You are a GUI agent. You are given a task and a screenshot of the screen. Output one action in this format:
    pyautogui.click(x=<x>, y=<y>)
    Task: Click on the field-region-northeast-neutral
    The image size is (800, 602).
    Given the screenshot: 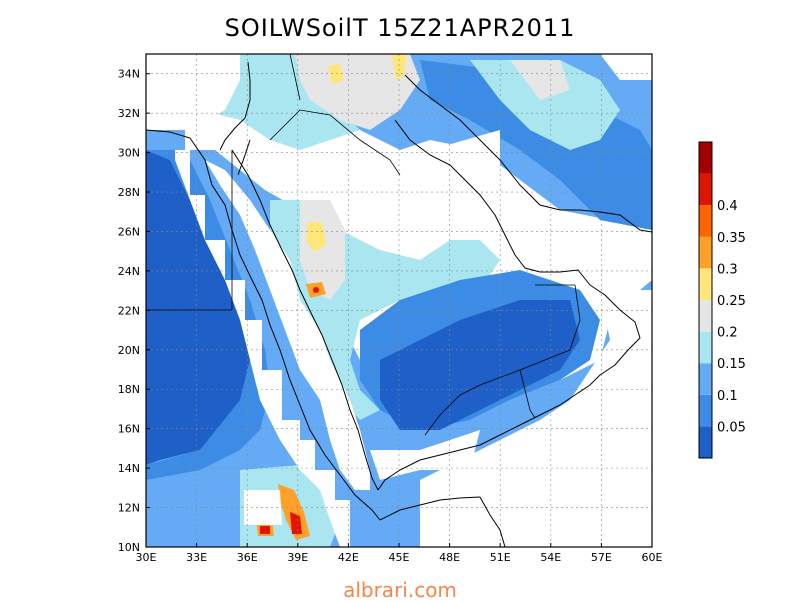 What is the action you would take?
    pyautogui.click(x=540, y=80)
    